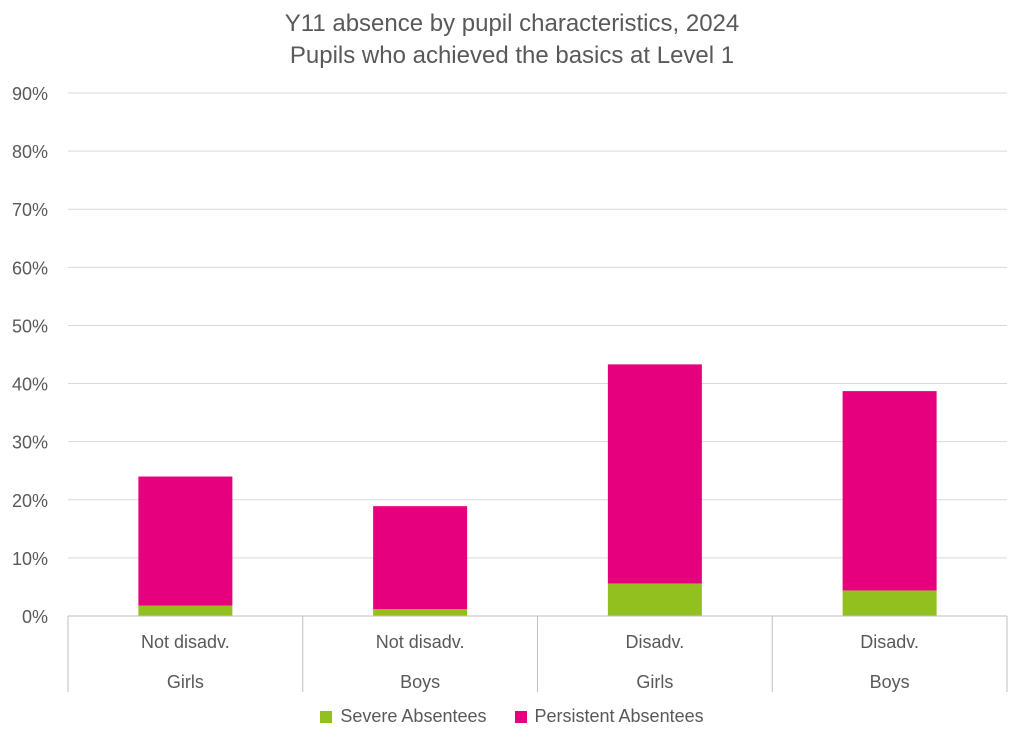 Image resolution: width=1024 pixels, height=744 pixels. I want to click on y-tick-label: 90%, so click(30, 94).